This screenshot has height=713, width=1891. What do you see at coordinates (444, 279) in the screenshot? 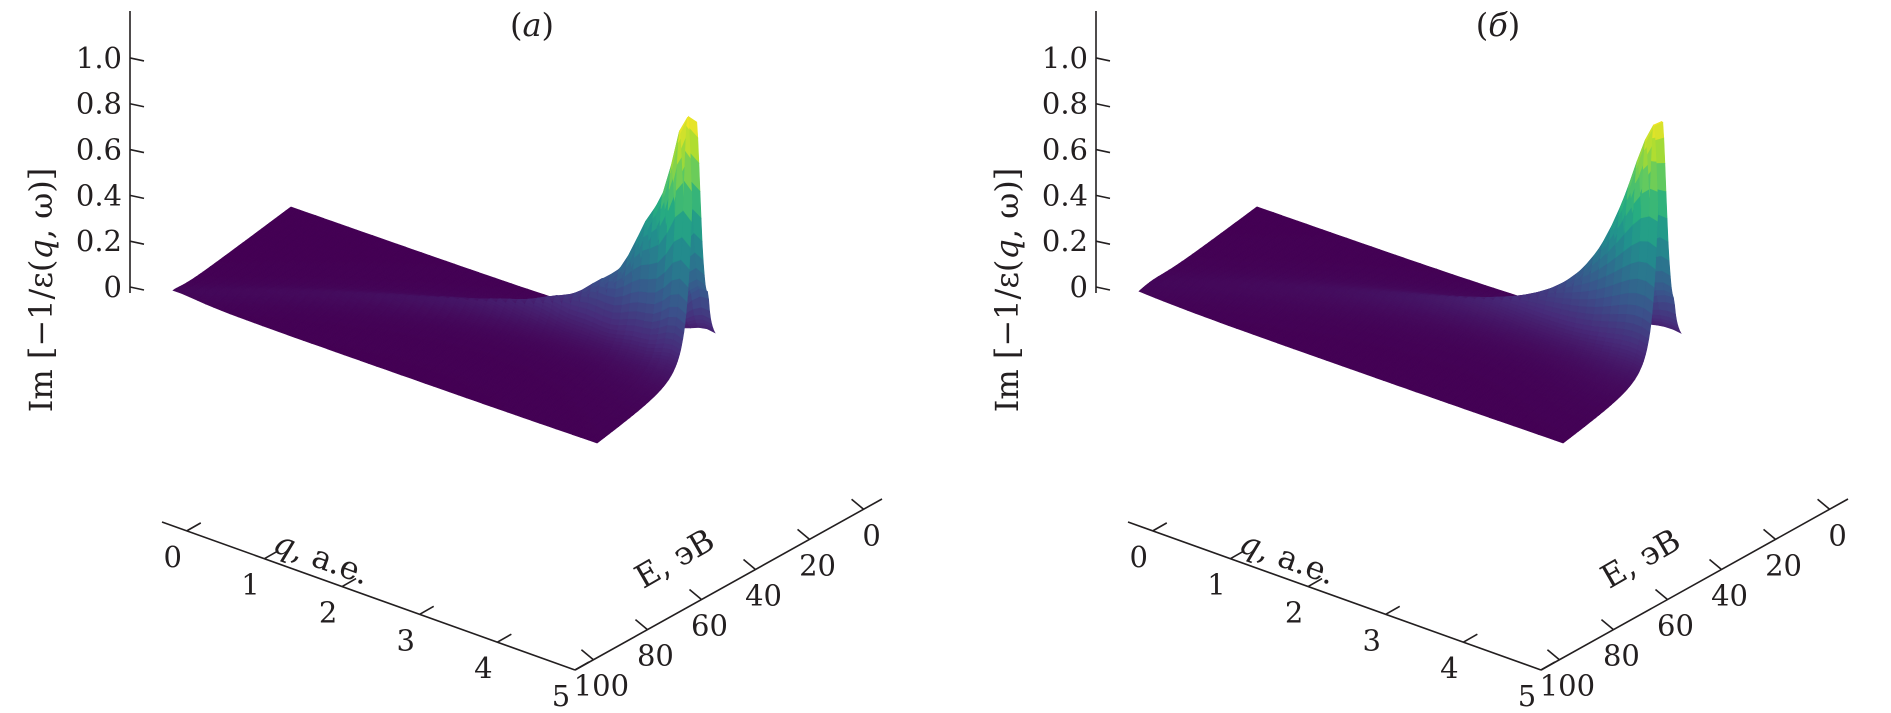
I see `surface-a` at bounding box center [444, 279].